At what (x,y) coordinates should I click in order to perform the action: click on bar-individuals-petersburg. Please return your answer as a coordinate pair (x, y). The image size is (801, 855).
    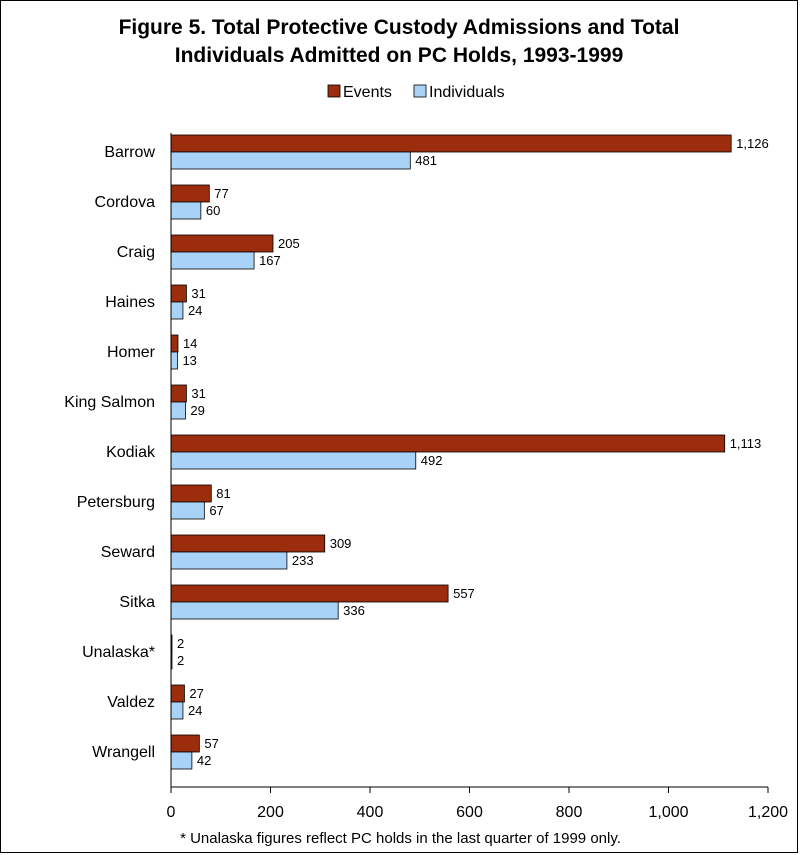
    Looking at the image, I should click on (187, 510).